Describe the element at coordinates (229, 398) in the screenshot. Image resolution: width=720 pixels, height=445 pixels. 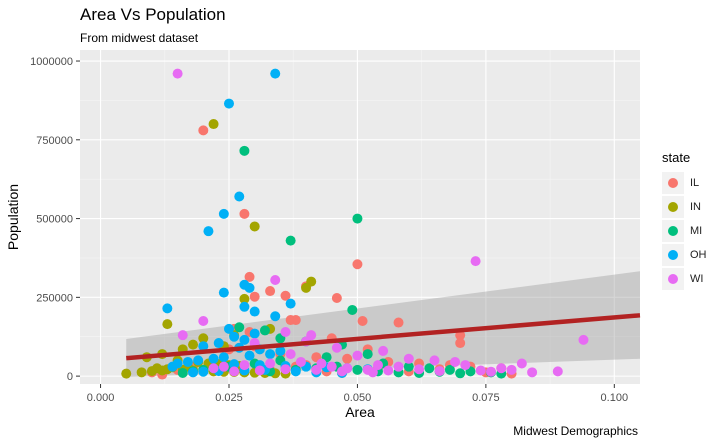
I see `x-tick-label: 0.025` at that location.